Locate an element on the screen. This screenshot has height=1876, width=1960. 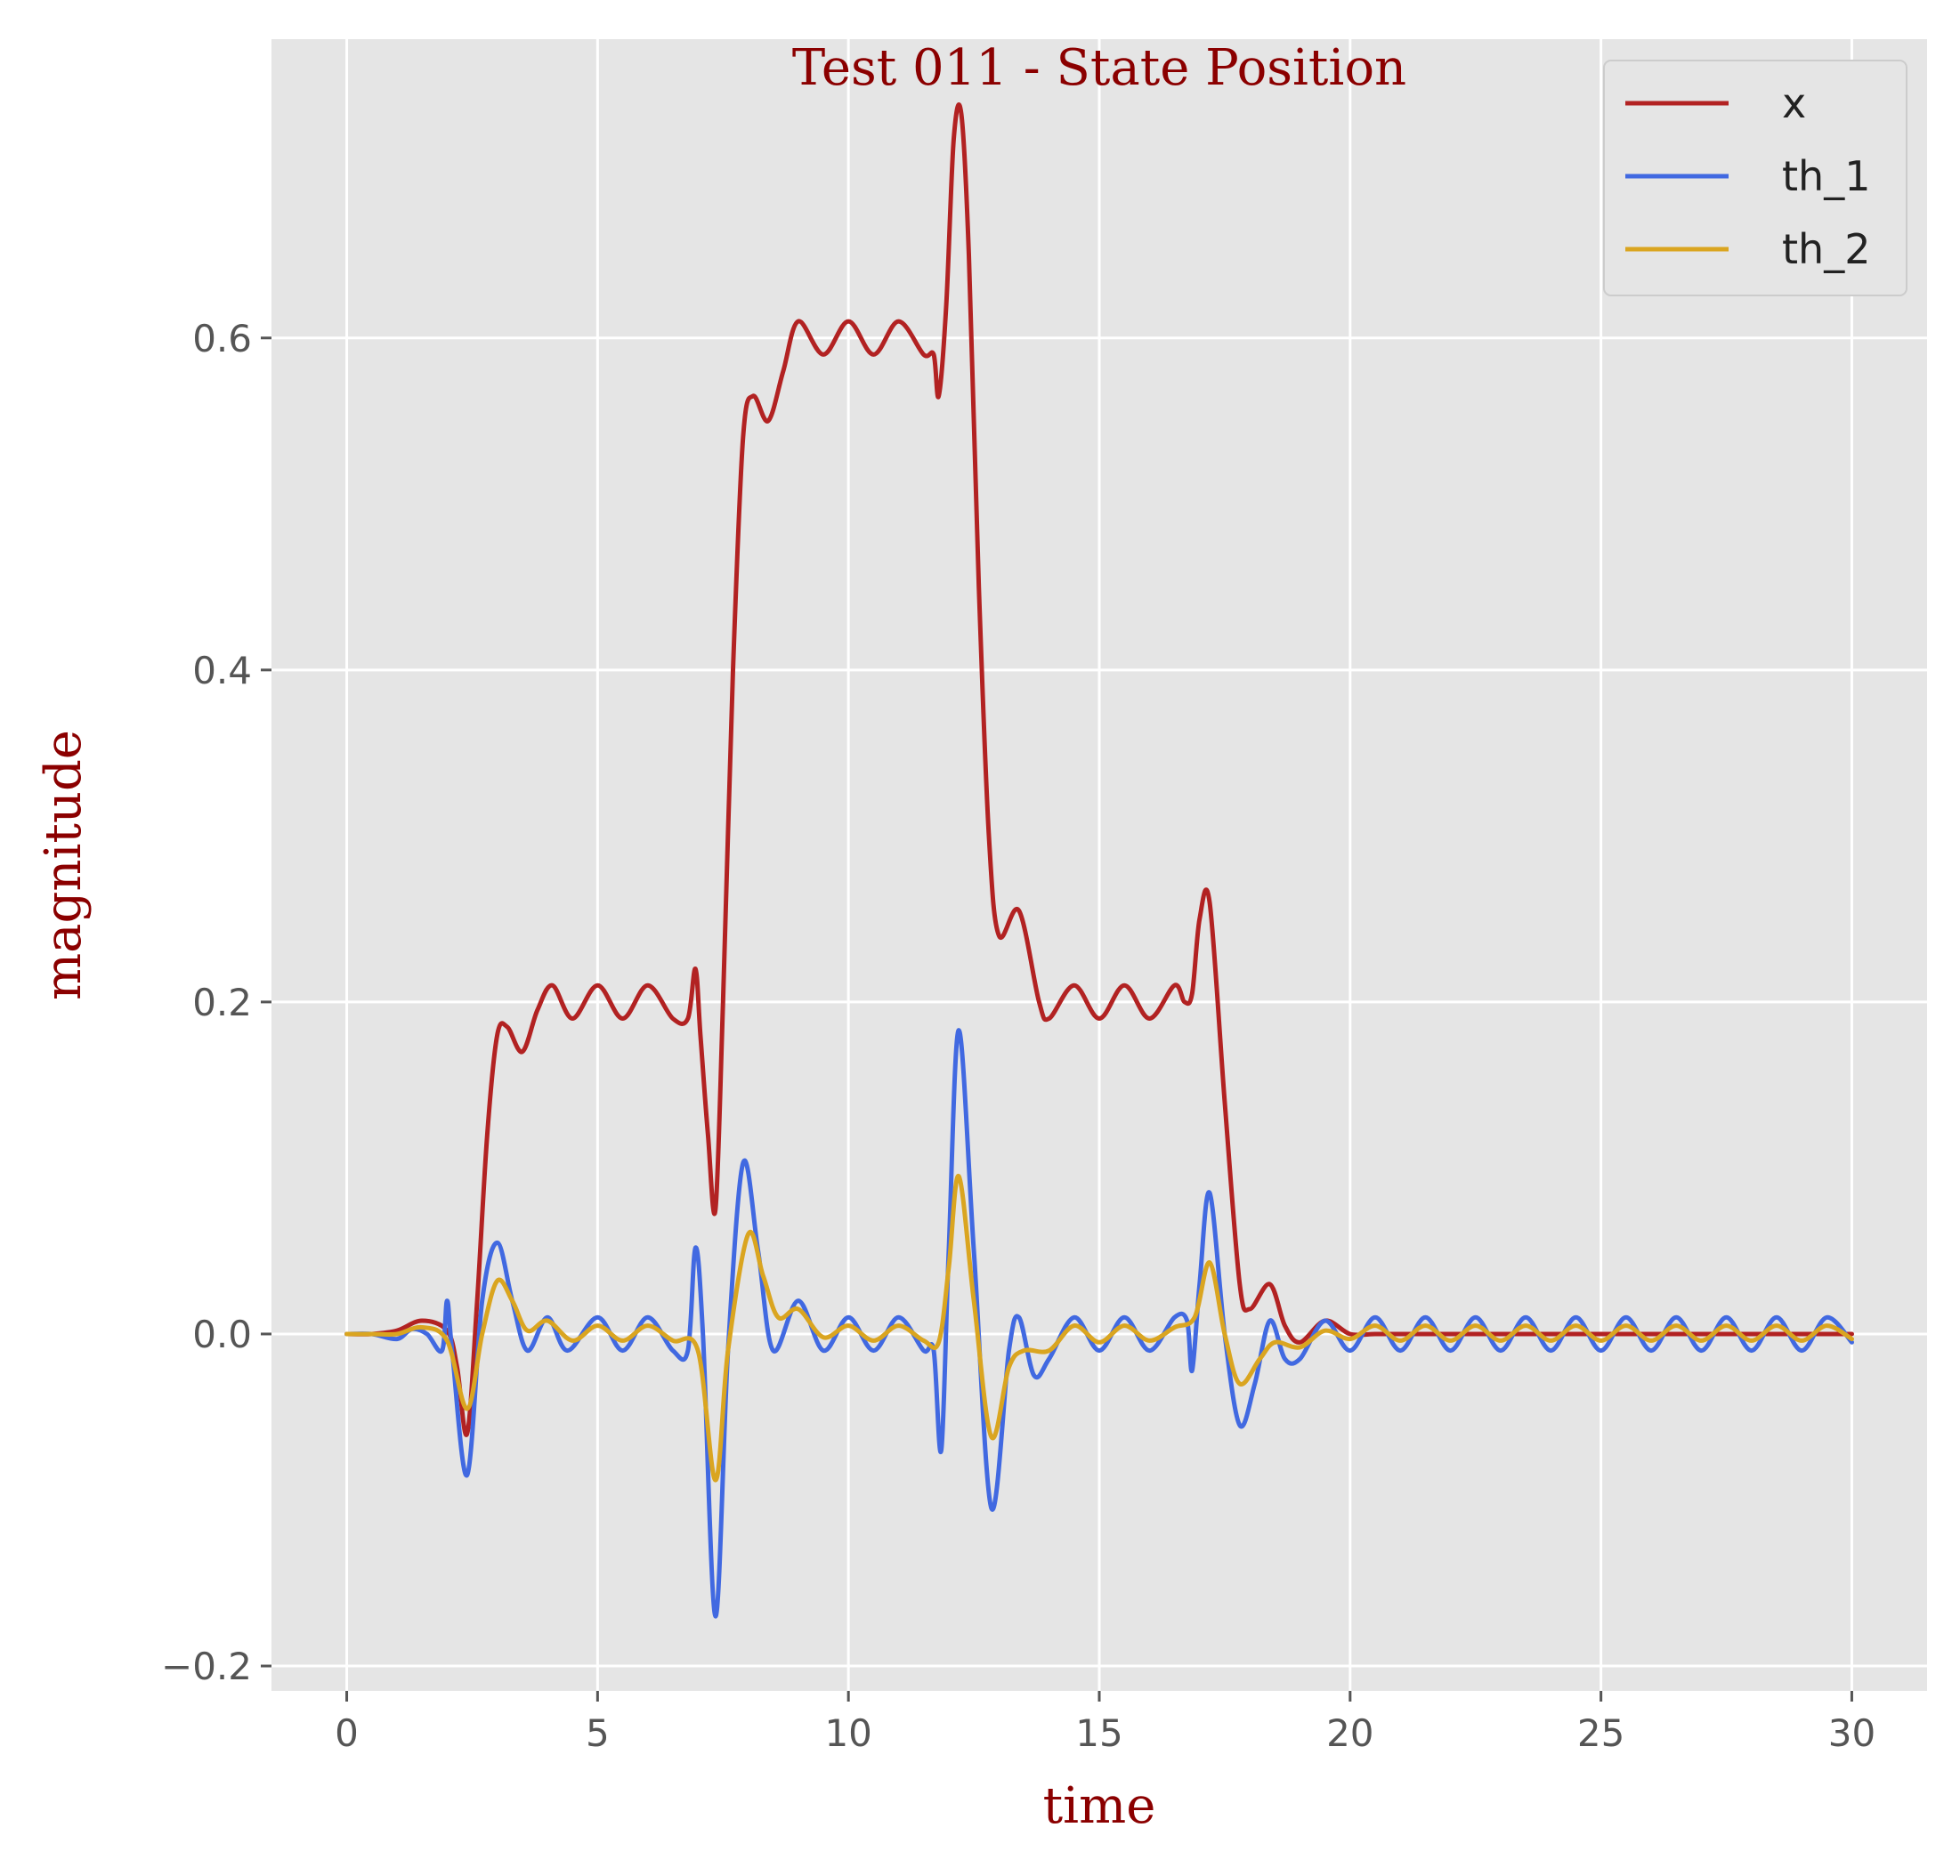
legend-items: x th_1 th_2 is located at coordinates (1748, 176).